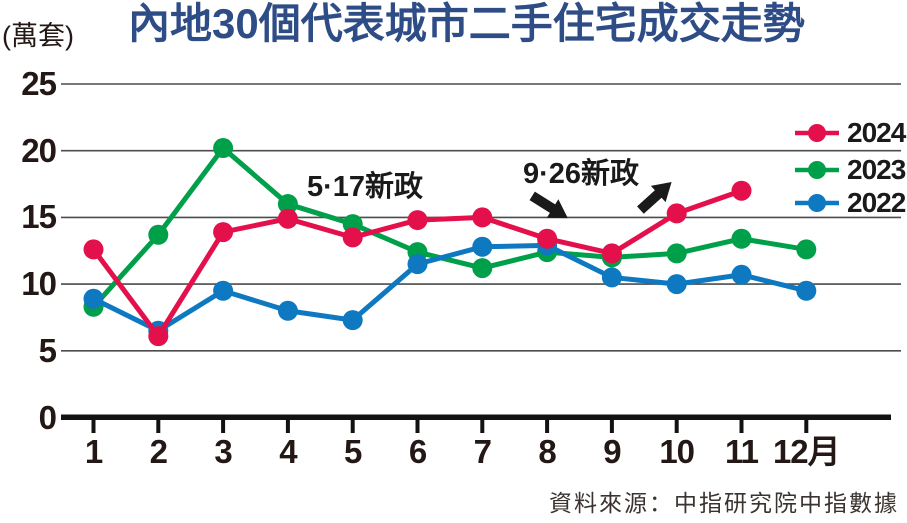 The image size is (907, 523). Describe the element at coordinates (93, 451) in the screenshot. I see `x-tick-label-1: 1` at that location.